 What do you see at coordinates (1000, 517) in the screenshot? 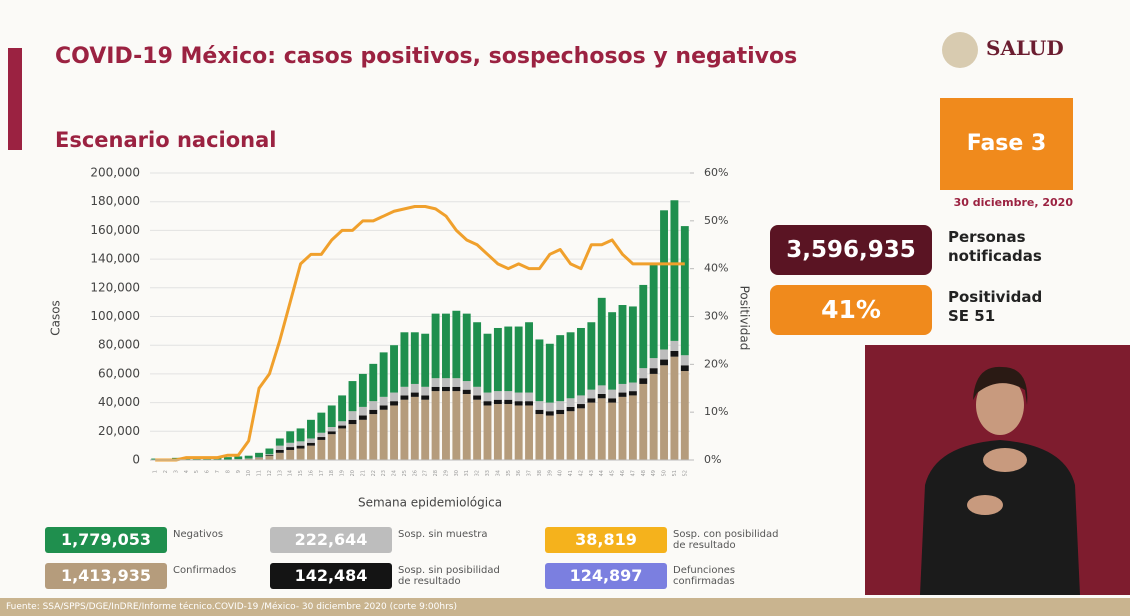
I see `person-body` at bounding box center [1000, 517].